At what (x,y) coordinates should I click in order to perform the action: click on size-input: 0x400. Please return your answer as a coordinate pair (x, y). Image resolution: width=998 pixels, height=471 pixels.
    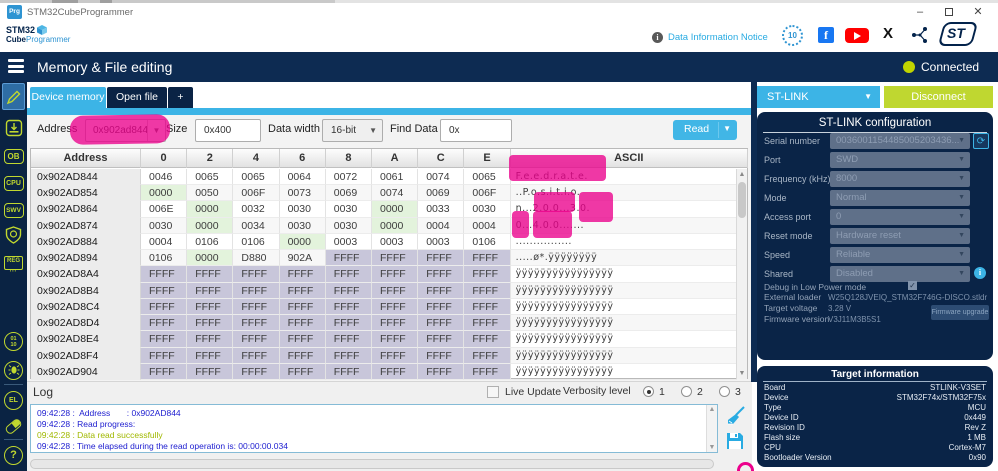
    Looking at the image, I should click on (228, 130).